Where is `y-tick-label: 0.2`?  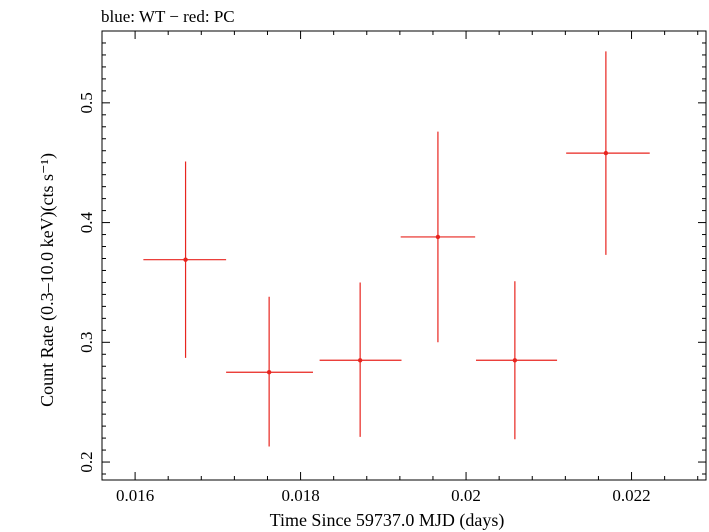
y-tick-label: 0.2 is located at coordinates (86, 461).